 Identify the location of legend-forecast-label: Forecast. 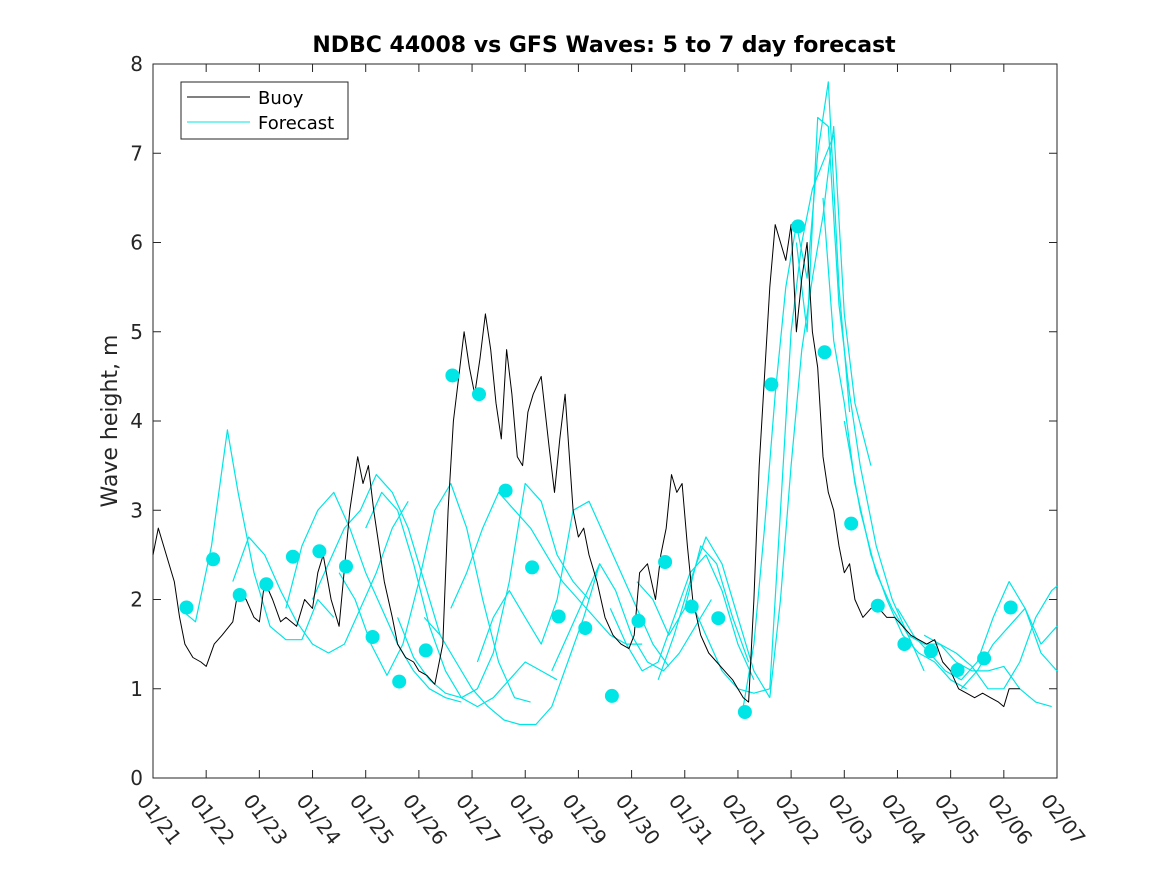
(296, 123).